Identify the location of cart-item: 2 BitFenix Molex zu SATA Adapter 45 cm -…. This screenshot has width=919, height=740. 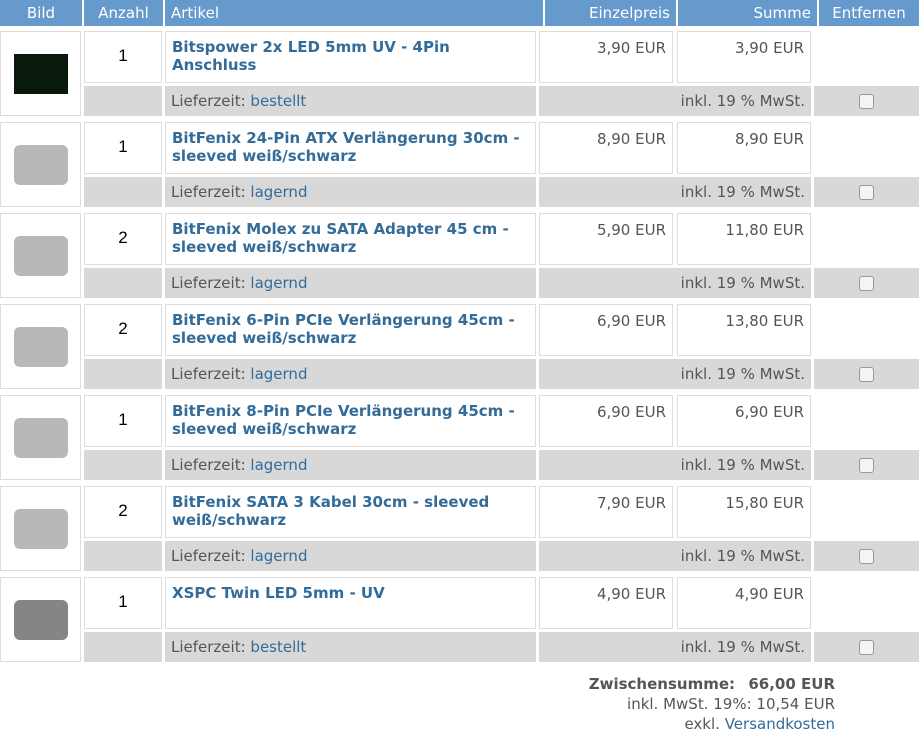
(459, 257).